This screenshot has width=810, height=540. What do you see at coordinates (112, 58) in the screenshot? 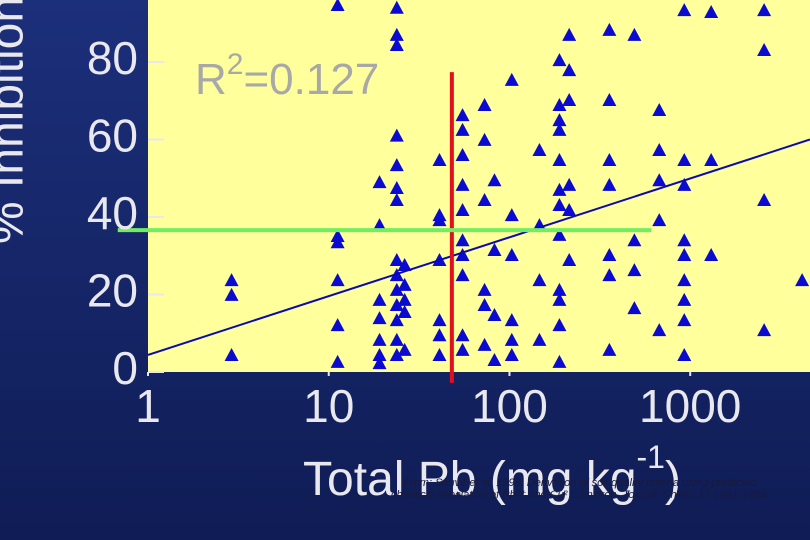
I see `y-tick-label: 80` at bounding box center [112, 58].